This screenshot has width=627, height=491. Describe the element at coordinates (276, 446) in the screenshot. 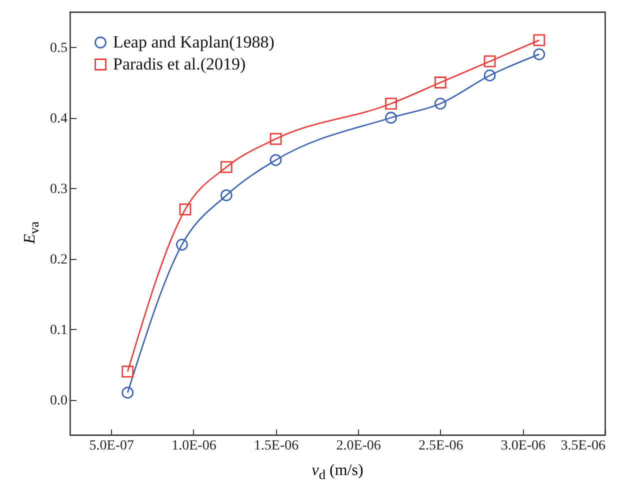

I see `x-tick-label: 1.5E-06` at that location.